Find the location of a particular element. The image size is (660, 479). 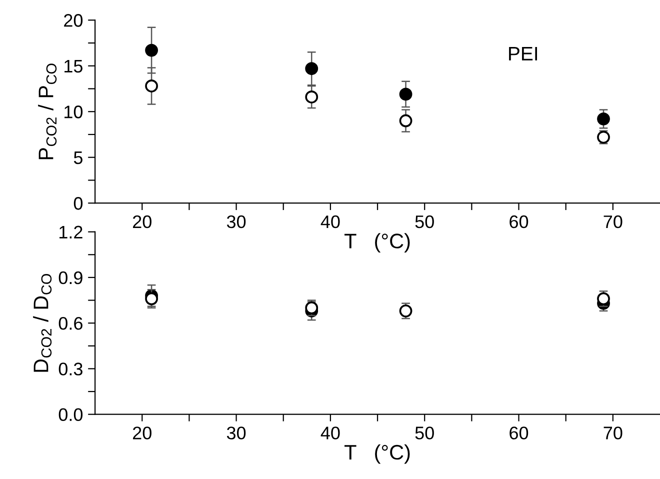

y-tick-label: 0.6 is located at coordinates (70, 323).